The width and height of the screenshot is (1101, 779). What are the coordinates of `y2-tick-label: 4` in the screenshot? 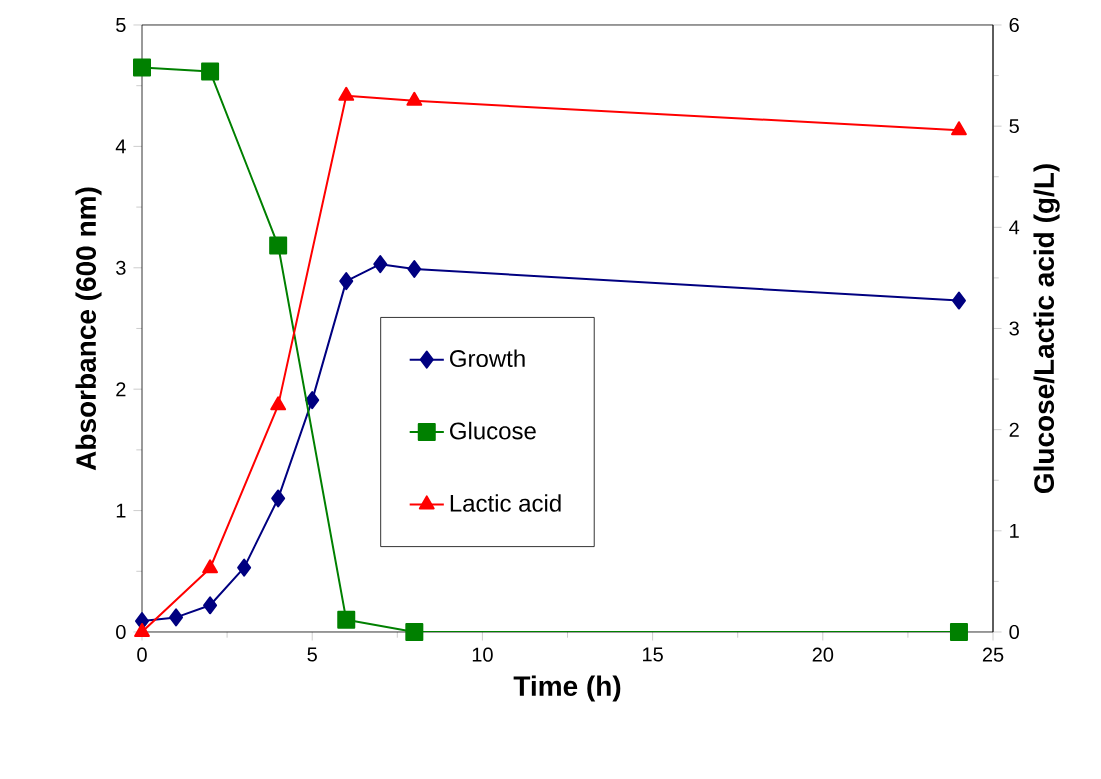 It's located at (1014, 227).